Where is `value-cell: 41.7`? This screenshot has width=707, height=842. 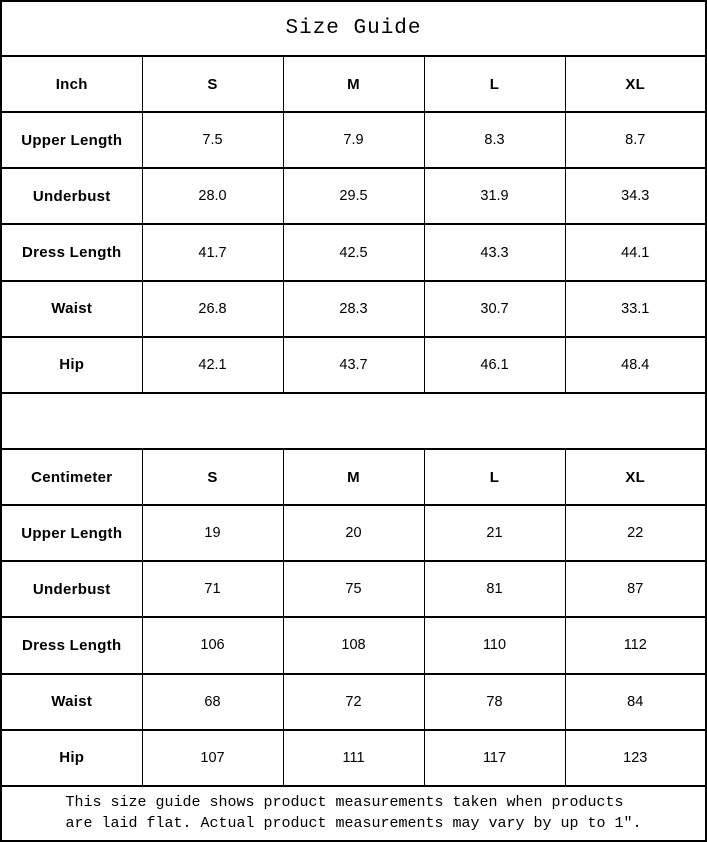 value-cell: 41.7 is located at coordinates (212, 252).